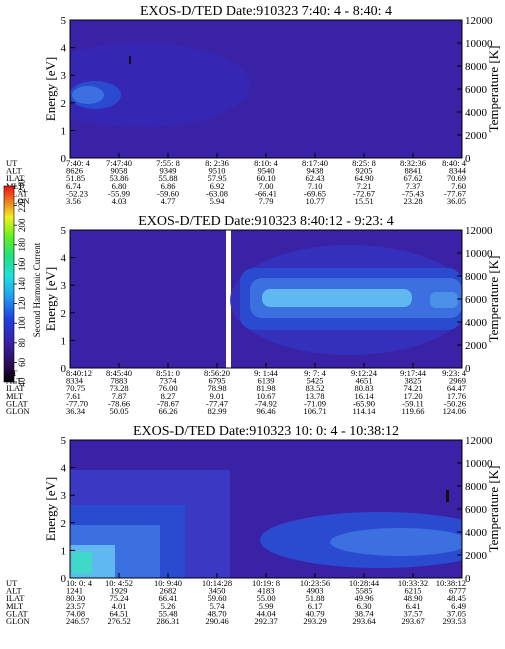  I want to click on panel-2-ephemeris-cell: -74.92, so click(266, 403).